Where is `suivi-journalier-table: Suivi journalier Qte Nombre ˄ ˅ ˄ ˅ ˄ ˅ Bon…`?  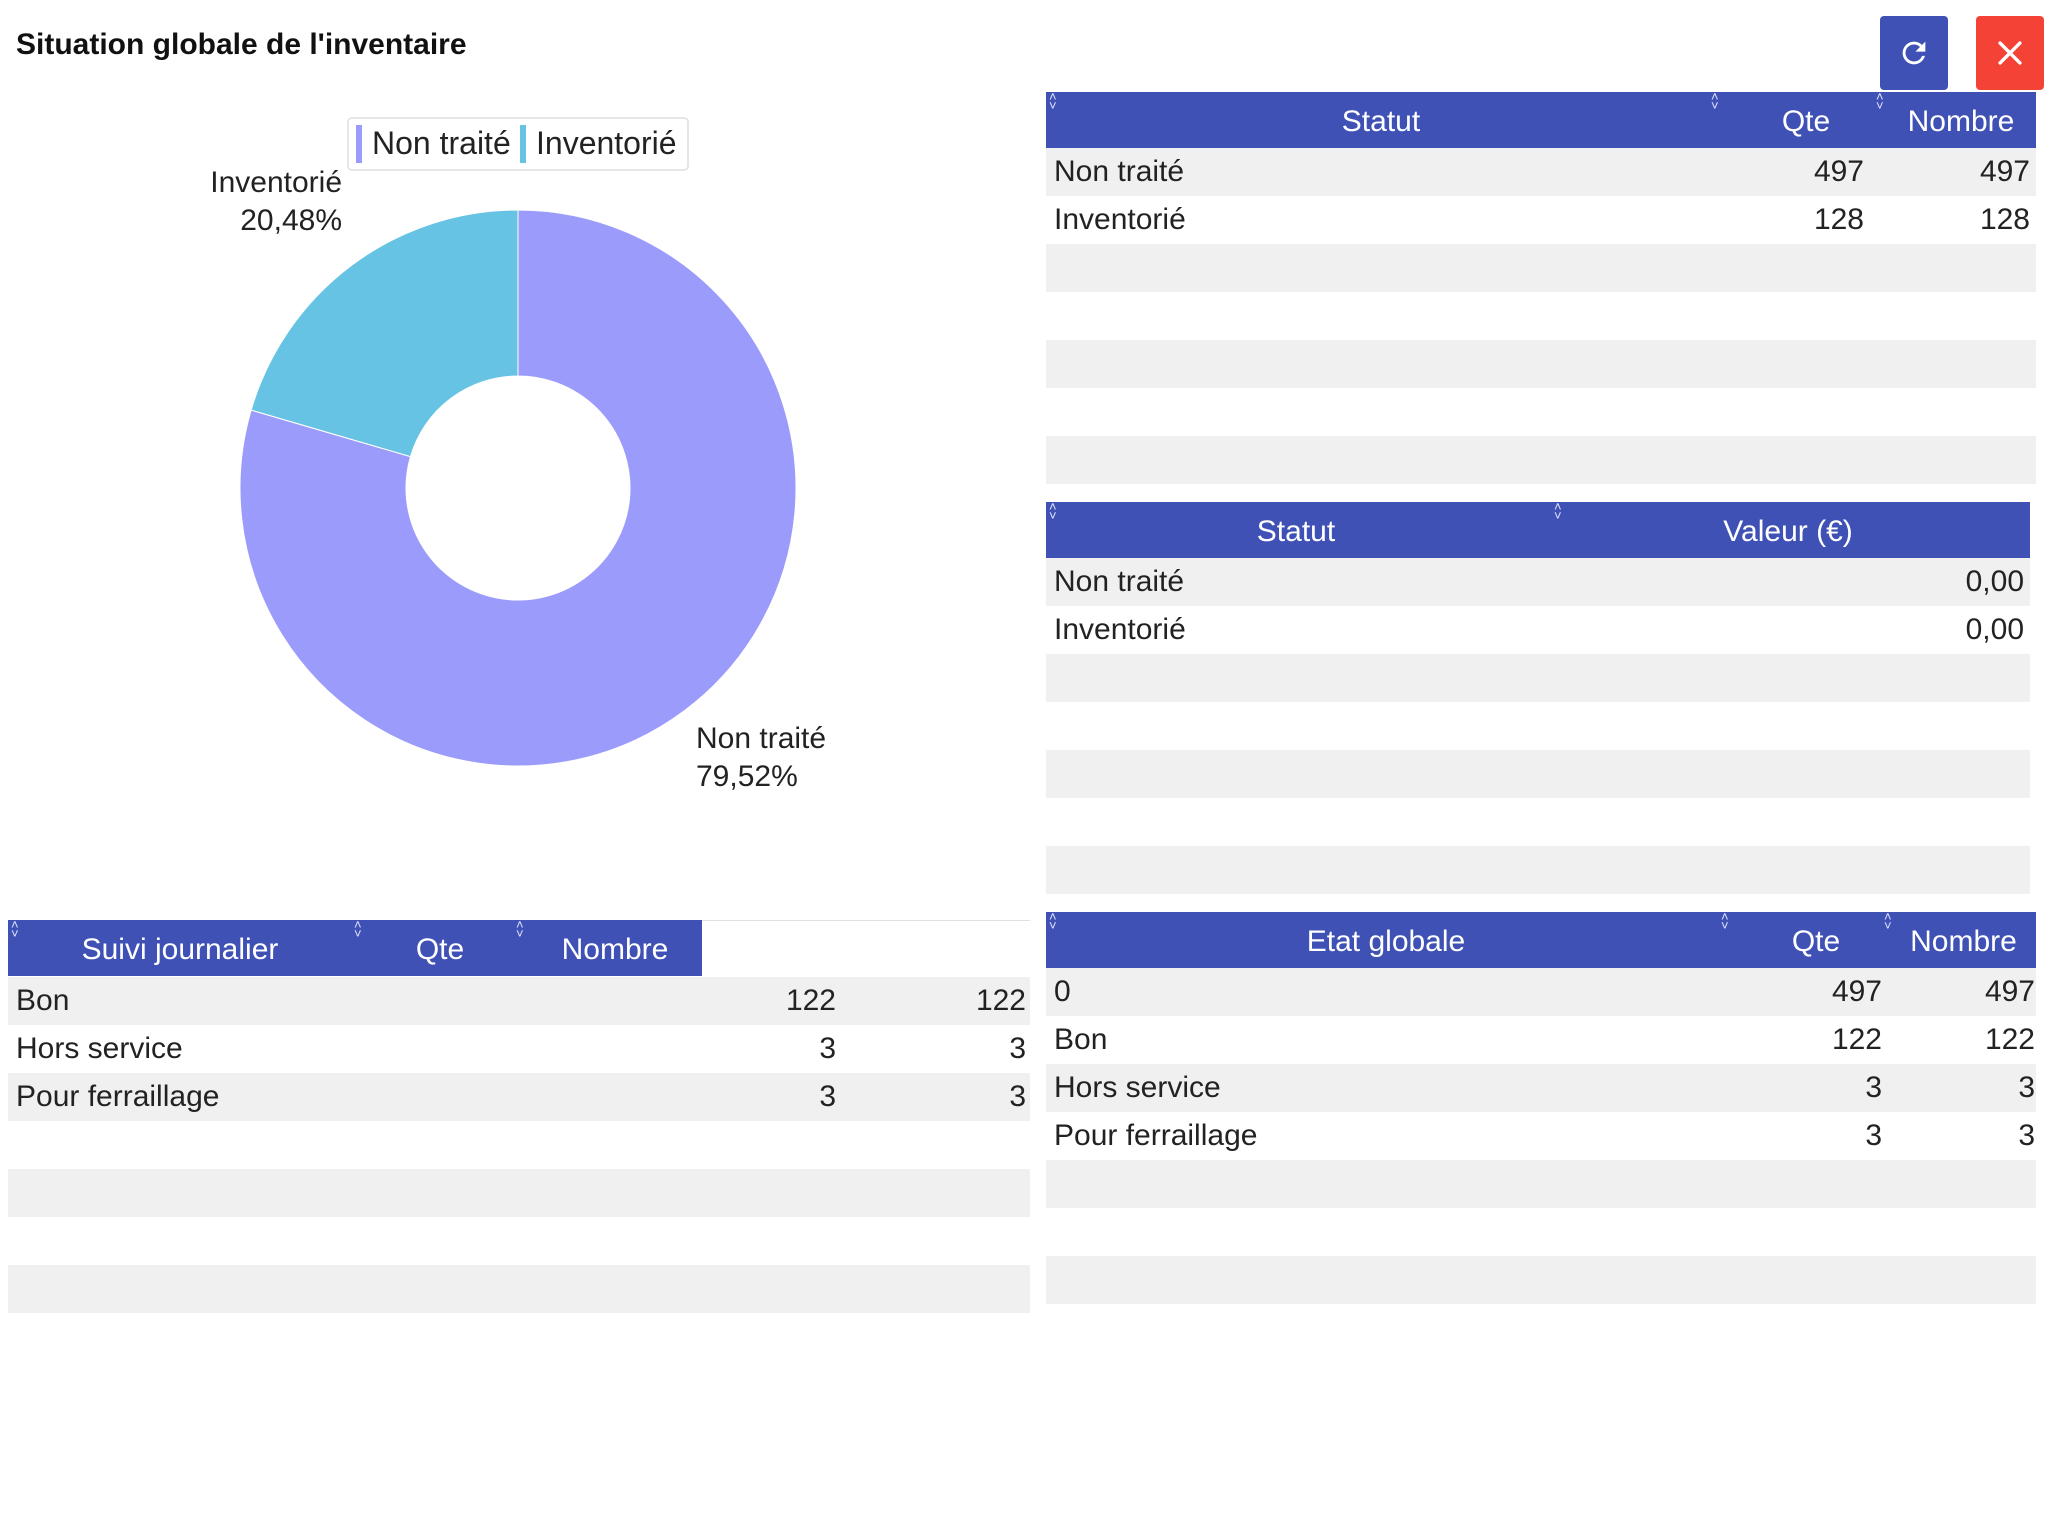 suivi-journalier-table: Suivi journalier Qte Nombre ˄ ˅ ˄ ˅ ˄ ˅ Bon… is located at coordinates (519, 1115).